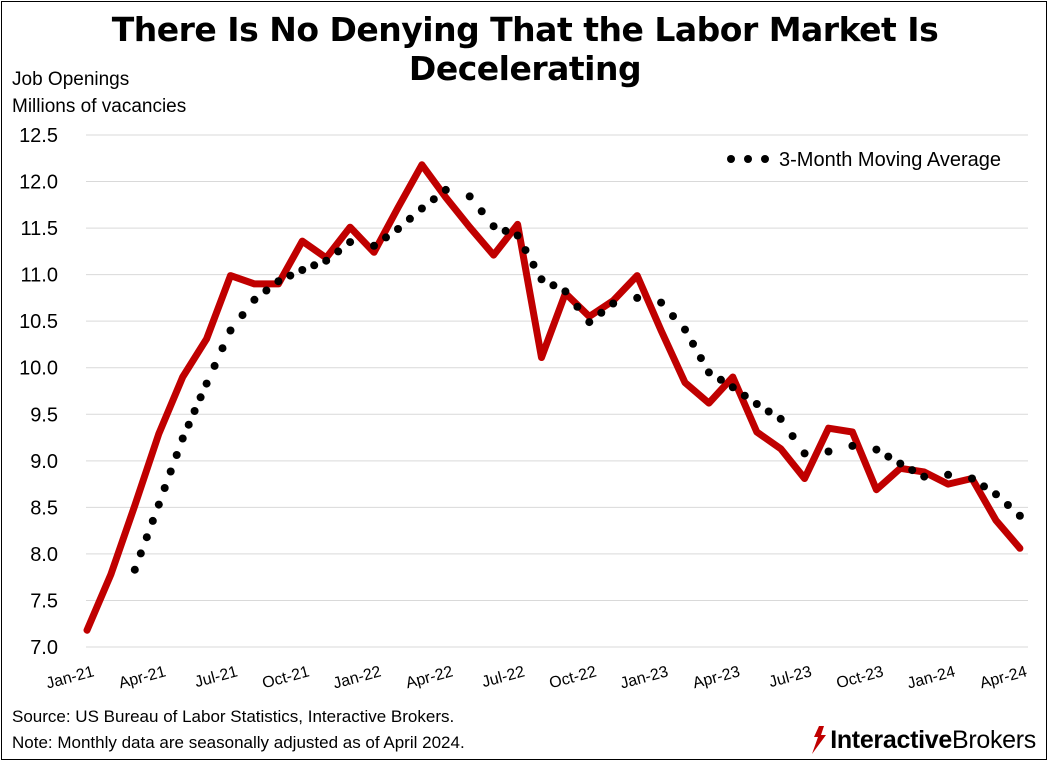  I want to click on x-tick-label: Apr-21, so click(142, 677).